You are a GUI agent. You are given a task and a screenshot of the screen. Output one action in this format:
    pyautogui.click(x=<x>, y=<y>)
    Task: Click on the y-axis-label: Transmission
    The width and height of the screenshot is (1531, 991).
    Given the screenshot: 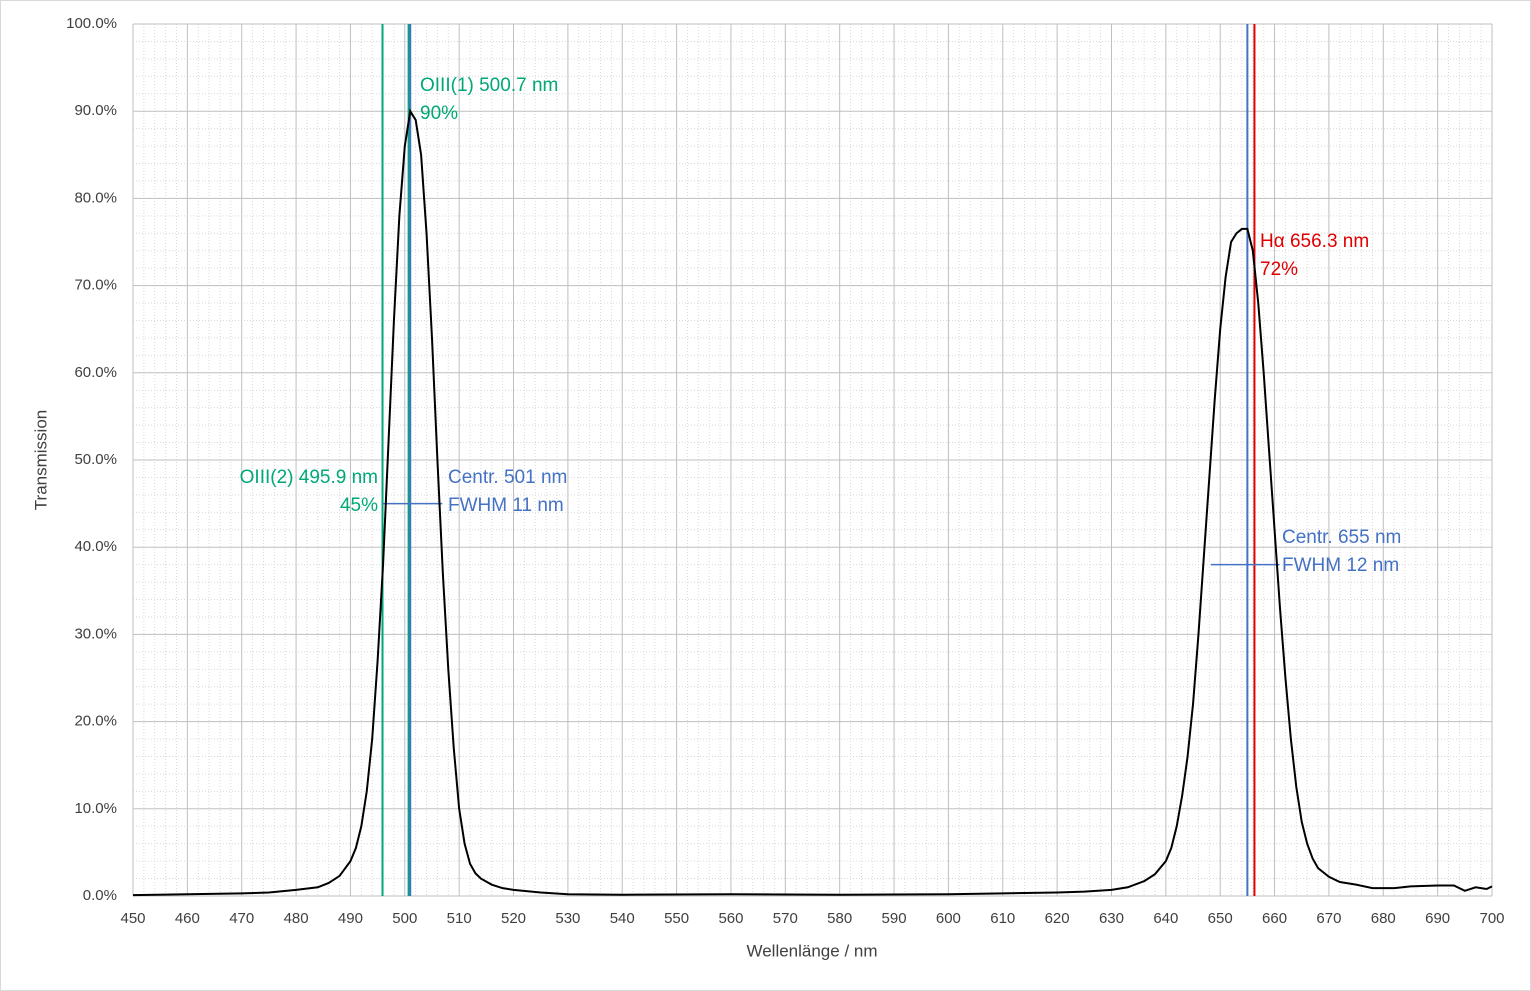 What is the action you would take?
    pyautogui.click(x=40, y=460)
    